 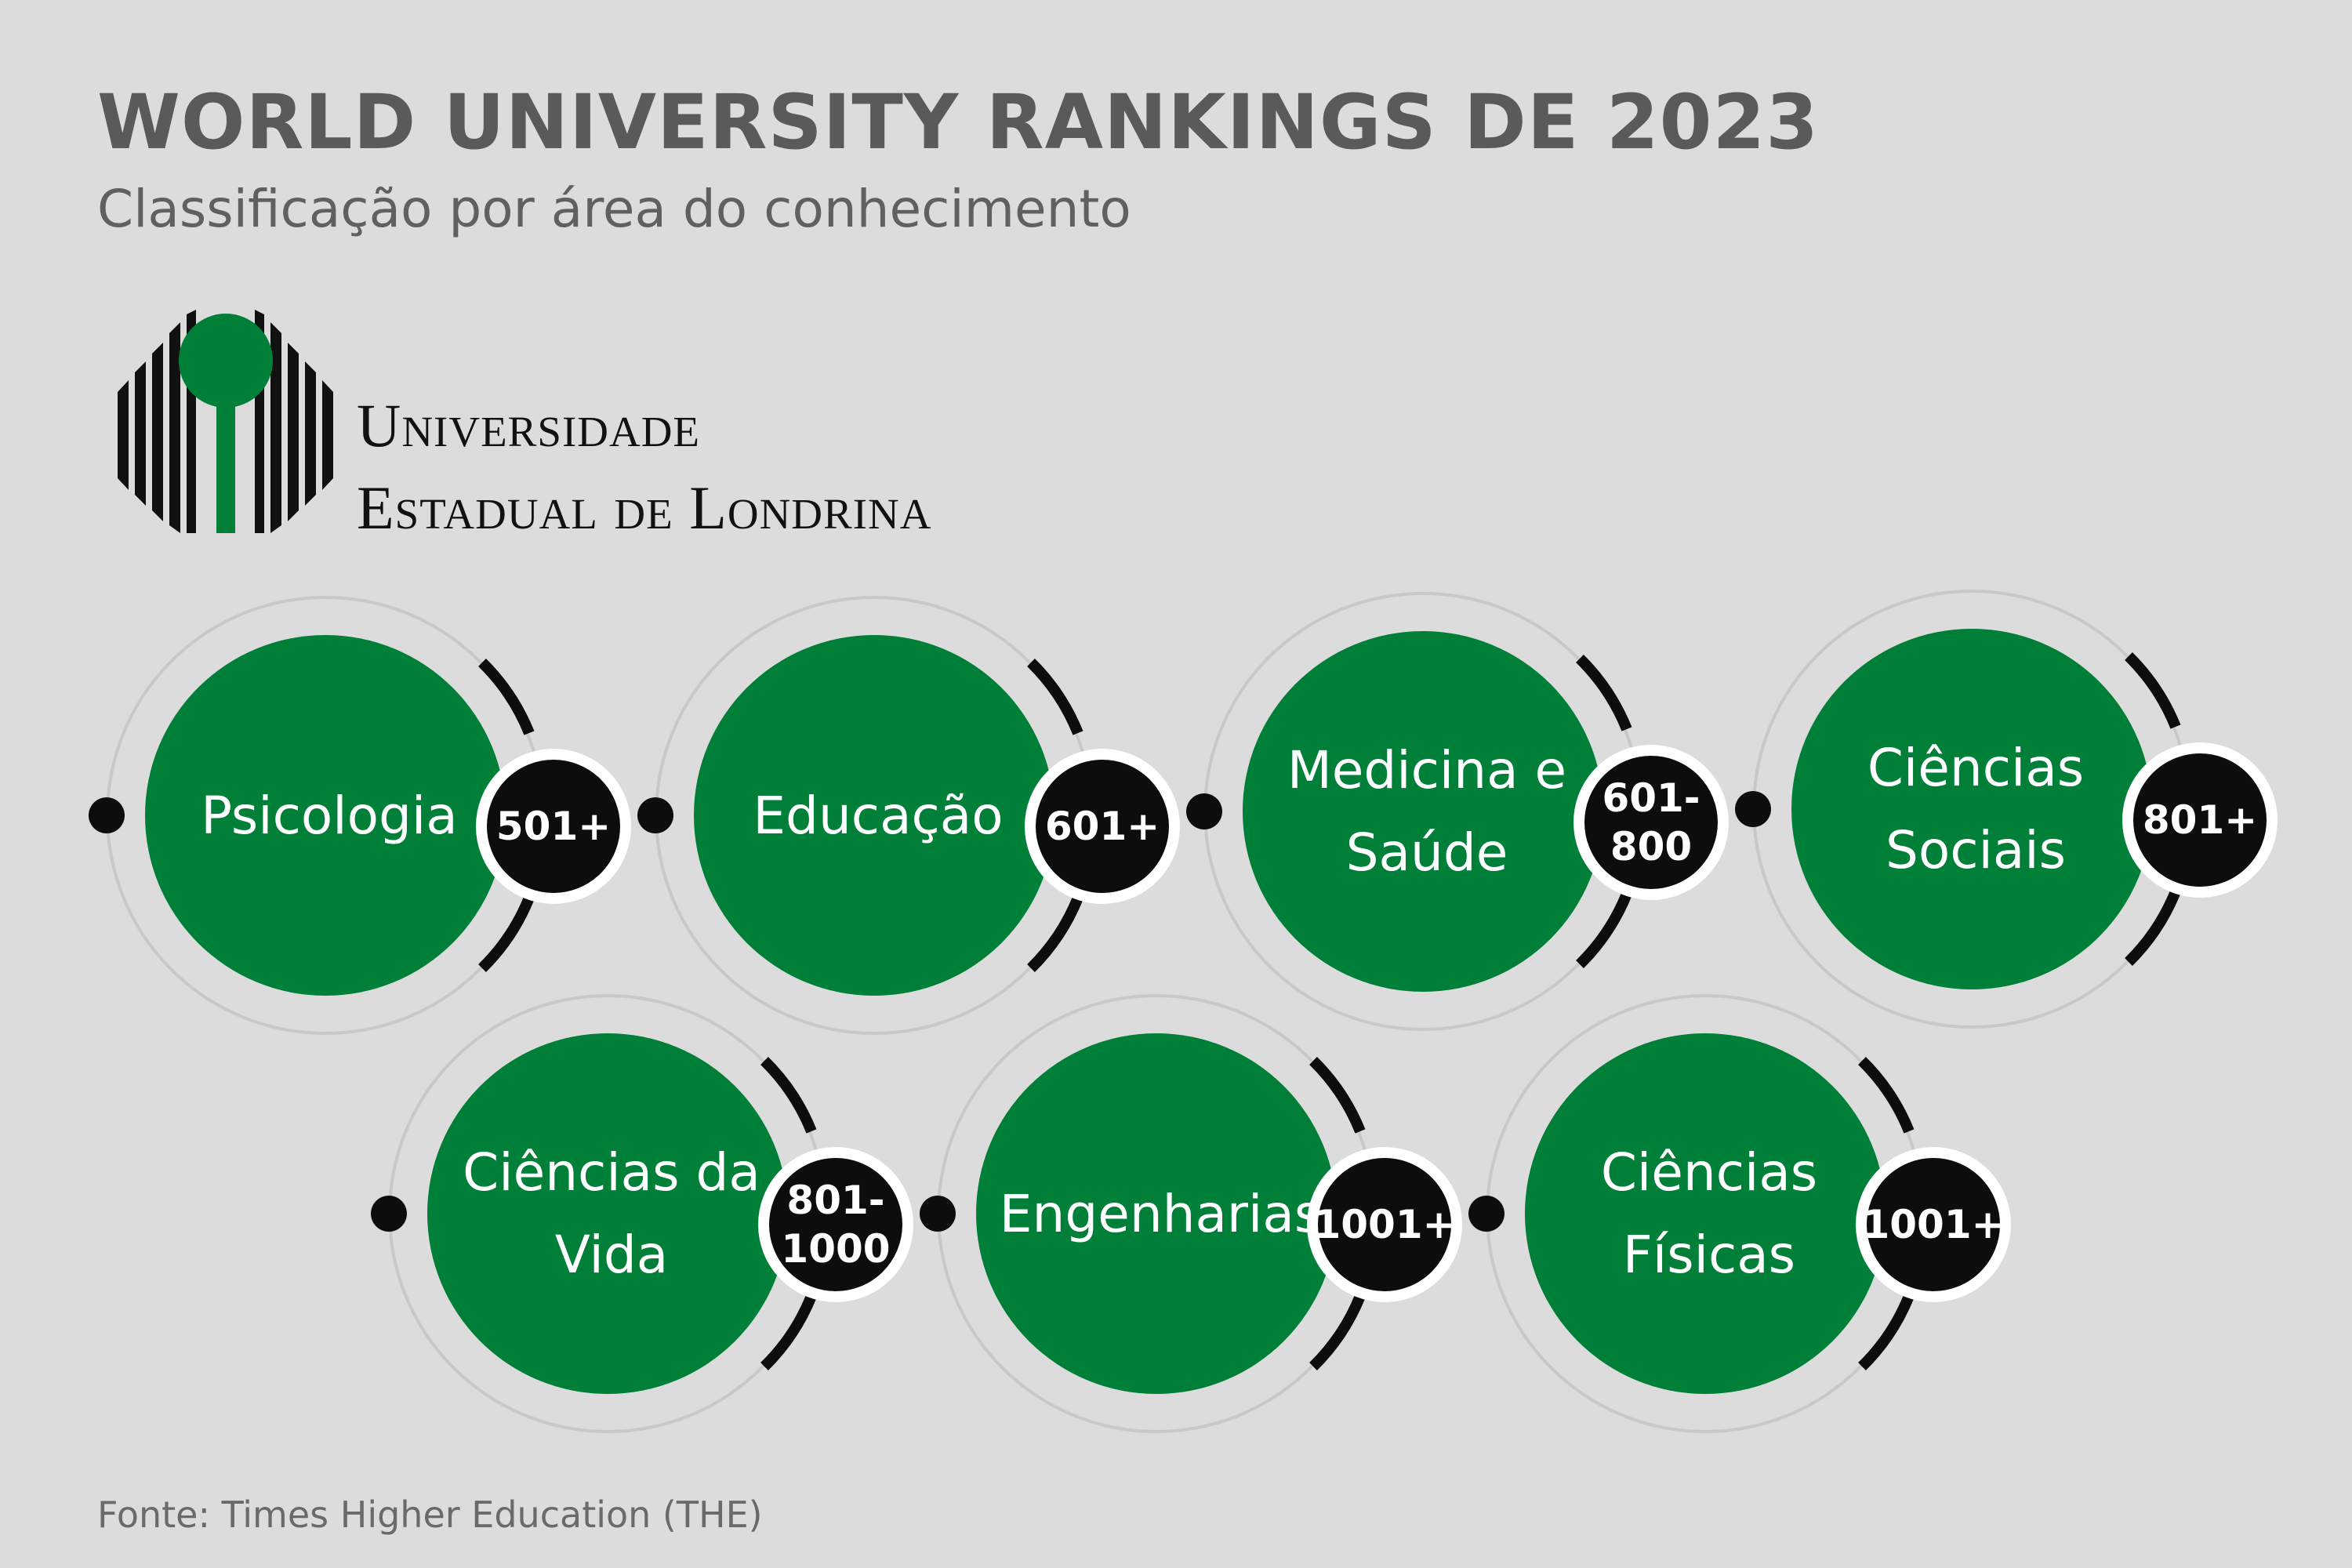 I want to click on ranking-item: Ciências Sociais 801+, so click(x=2026, y=810).